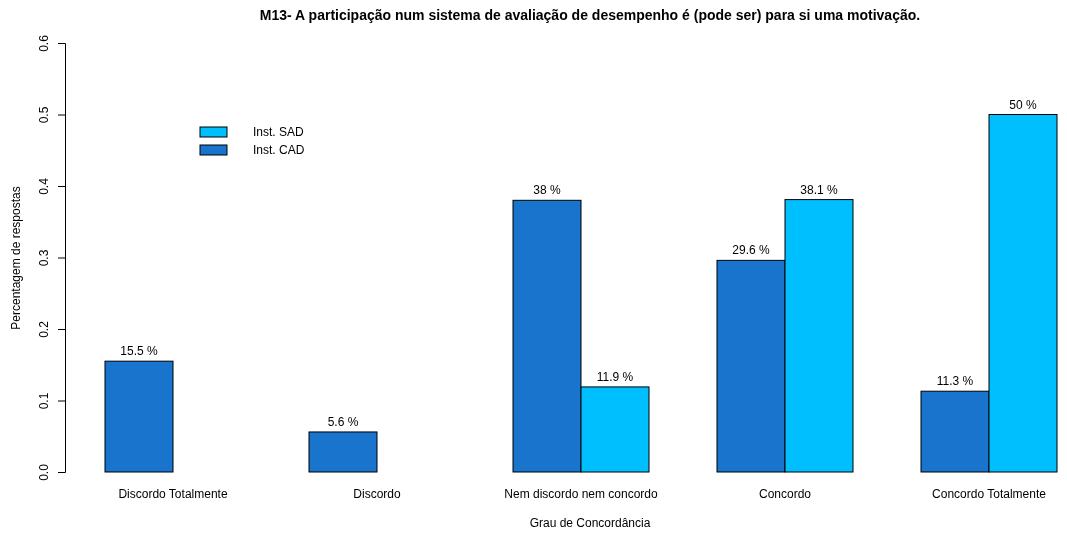 This screenshot has height=533, width=1067. What do you see at coordinates (44, 258) in the screenshot?
I see `y-tick-label: 0.3` at bounding box center [44, 258].